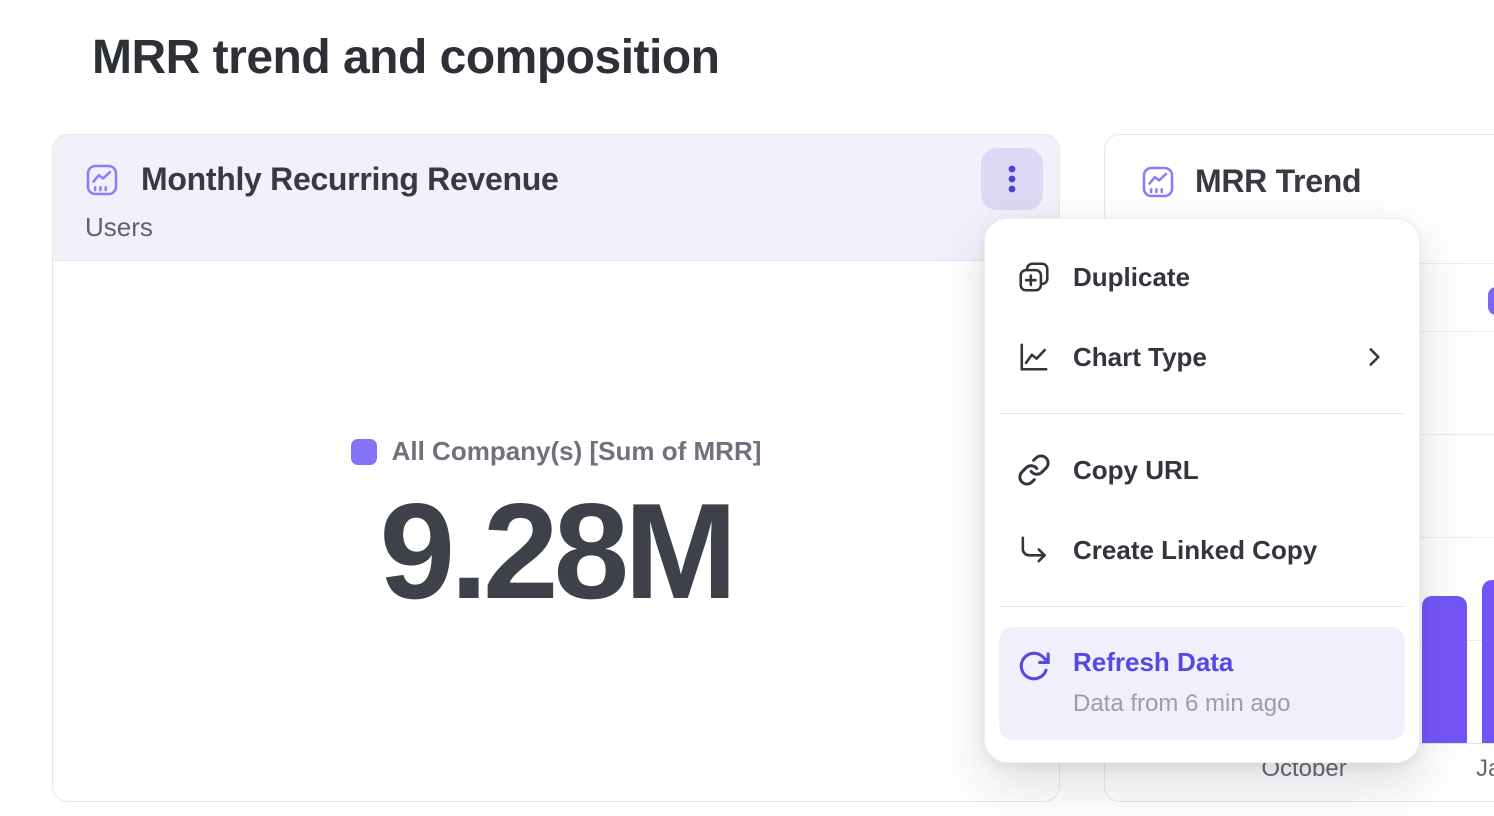 The height and width of the screenshot is (816, 1494). I want to click on mrr-card-header: Monthly Recurring Revenue Users, so click(556, 198).